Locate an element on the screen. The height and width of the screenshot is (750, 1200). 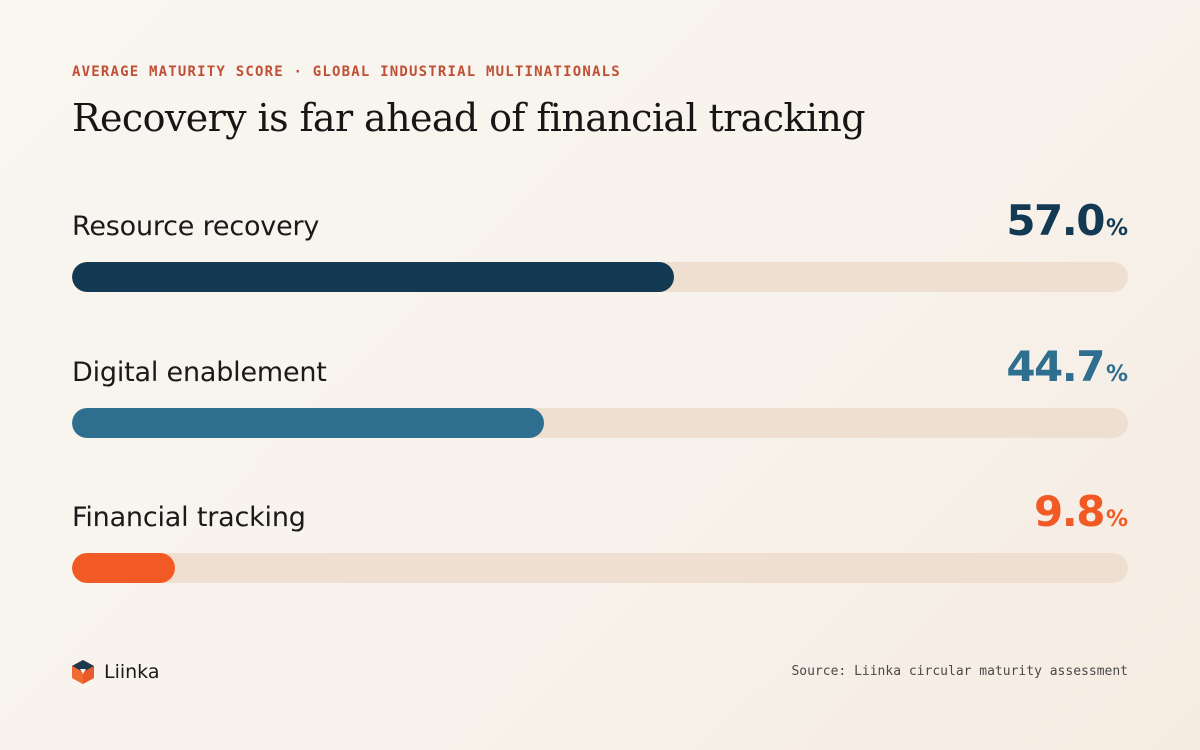
bar-value-label: 9.8% is located at coordinates (1081, 512).